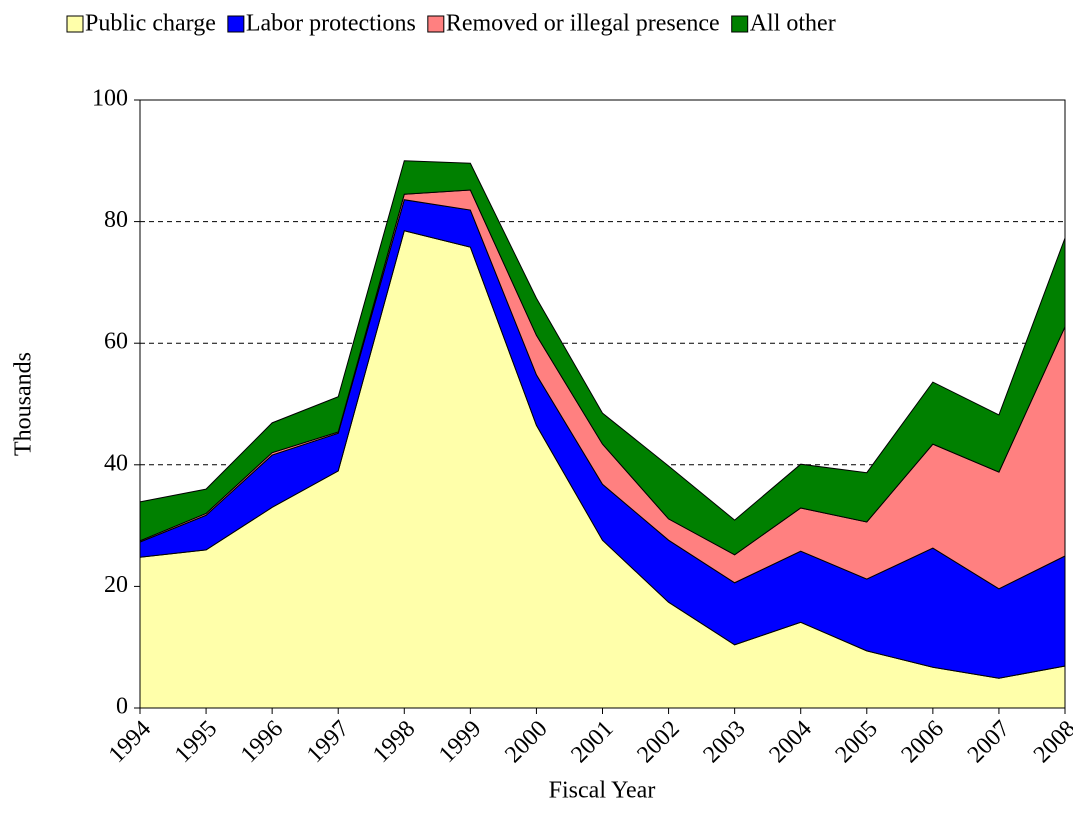 Image resolution: width=1073 pixels, height=829 pixels. What do you see at coordinates (116, 585) in the screenshot?
I see `y-tick-label: 20` at bounding box center [116, 585].